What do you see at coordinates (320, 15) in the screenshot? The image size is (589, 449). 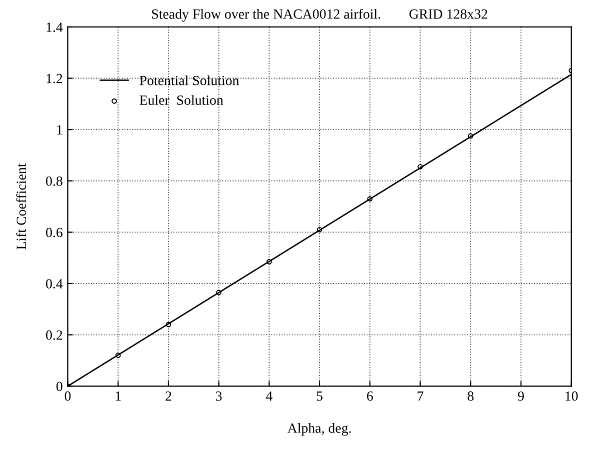 I see `chart-title: Steady Flow over the NACA0012 airfoil. GRID 128x32` at bounding box center [320, 15].